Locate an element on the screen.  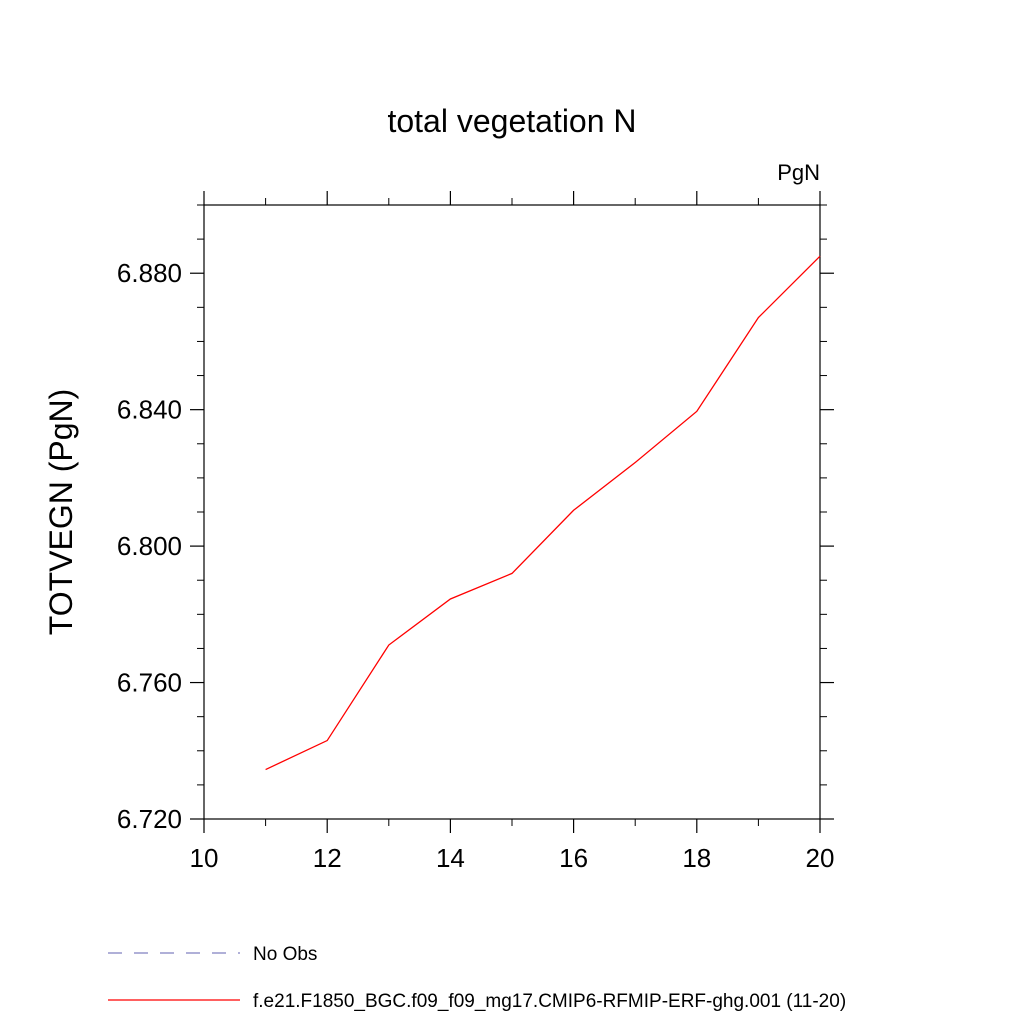
x-tick-label: 14 is located at coordinates (450, 858).